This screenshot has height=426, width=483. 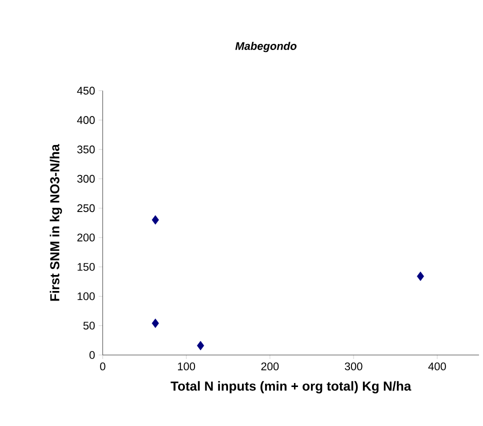 What do you see at coordinates (86, 120) in the screenshot?
I see `y-tick-label: 400` at bounding box center [86, 120].